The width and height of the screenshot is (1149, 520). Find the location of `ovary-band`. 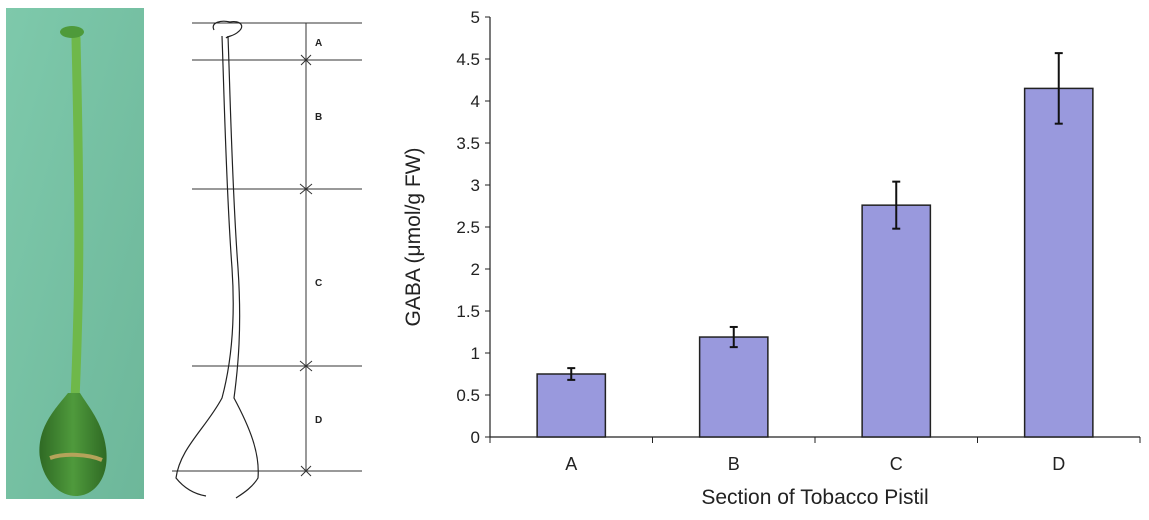

ovary-band is located at coordinates (76, 457).